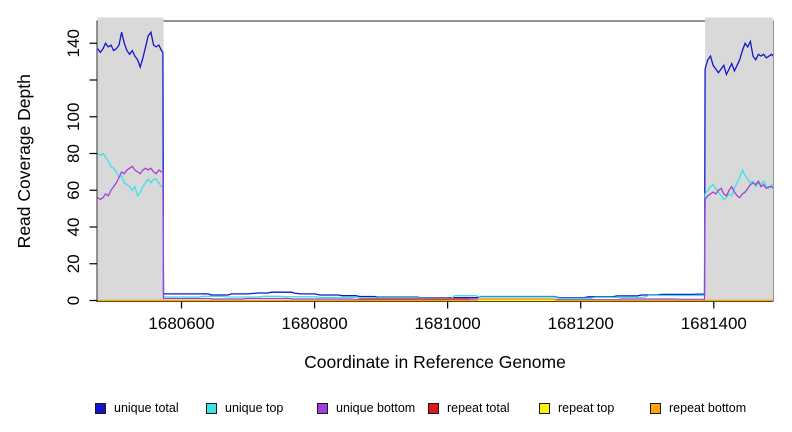 The height and width of the screenshot is (432, 792). What do you see at coordinates (146, 408) in the screenshot?
I see `legend-label: unique total` at bounding box center [146, 408].